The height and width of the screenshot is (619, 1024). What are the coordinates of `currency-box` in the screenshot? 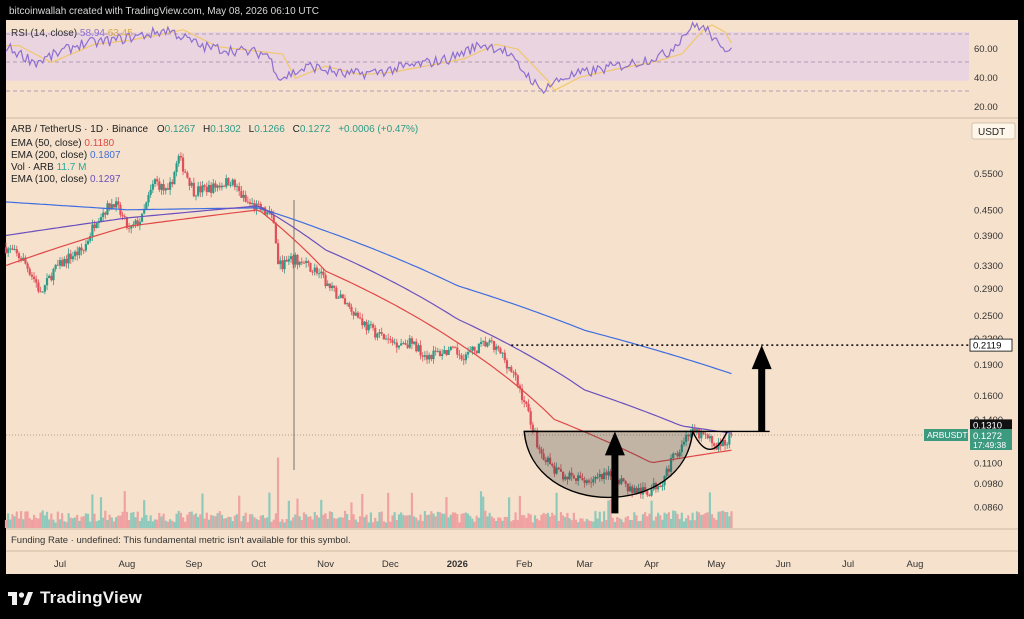 It's located at (993, 131).